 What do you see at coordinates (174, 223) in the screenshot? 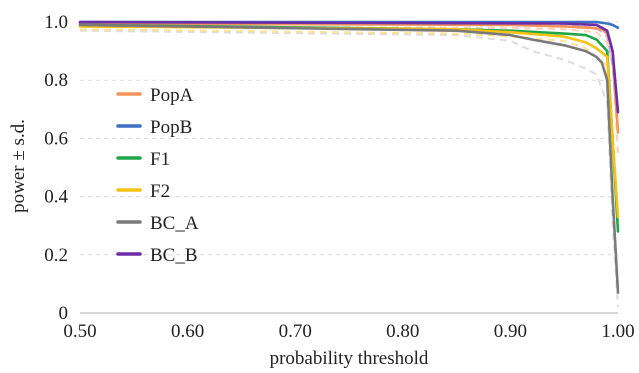
I see `legend-label-bc-a: BC_A` at bounding box center [174, 223].